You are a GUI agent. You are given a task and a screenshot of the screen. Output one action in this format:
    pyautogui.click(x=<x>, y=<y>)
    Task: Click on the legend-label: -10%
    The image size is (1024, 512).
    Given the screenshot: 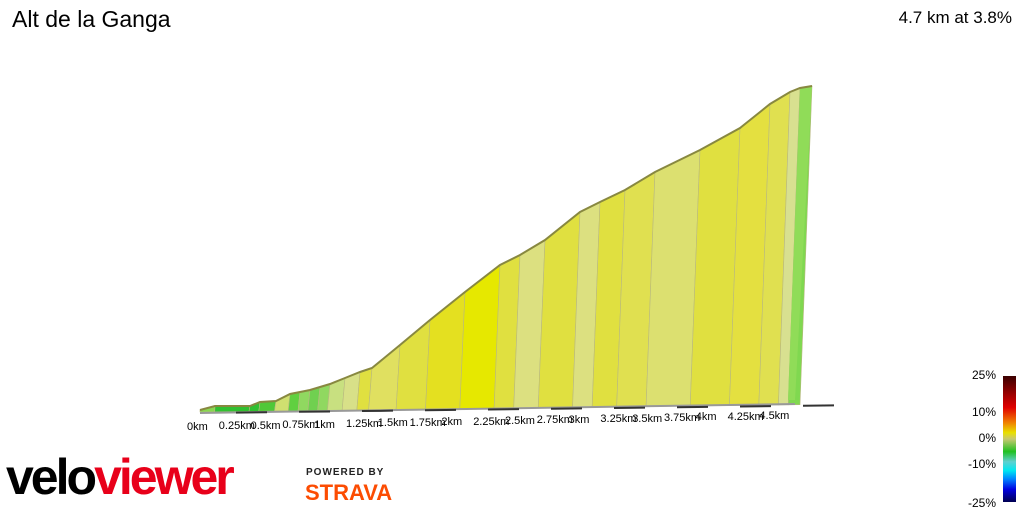 What is the action you would take?
    pyautogui.click(x=981, y=464)
    